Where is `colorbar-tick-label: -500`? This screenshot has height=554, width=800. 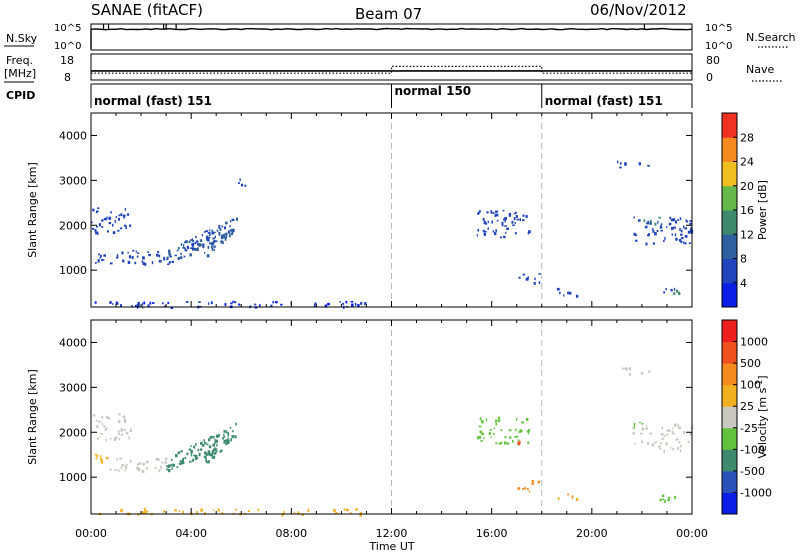
colorbar-tick-label: -500 is located at coordinates (752, 471).